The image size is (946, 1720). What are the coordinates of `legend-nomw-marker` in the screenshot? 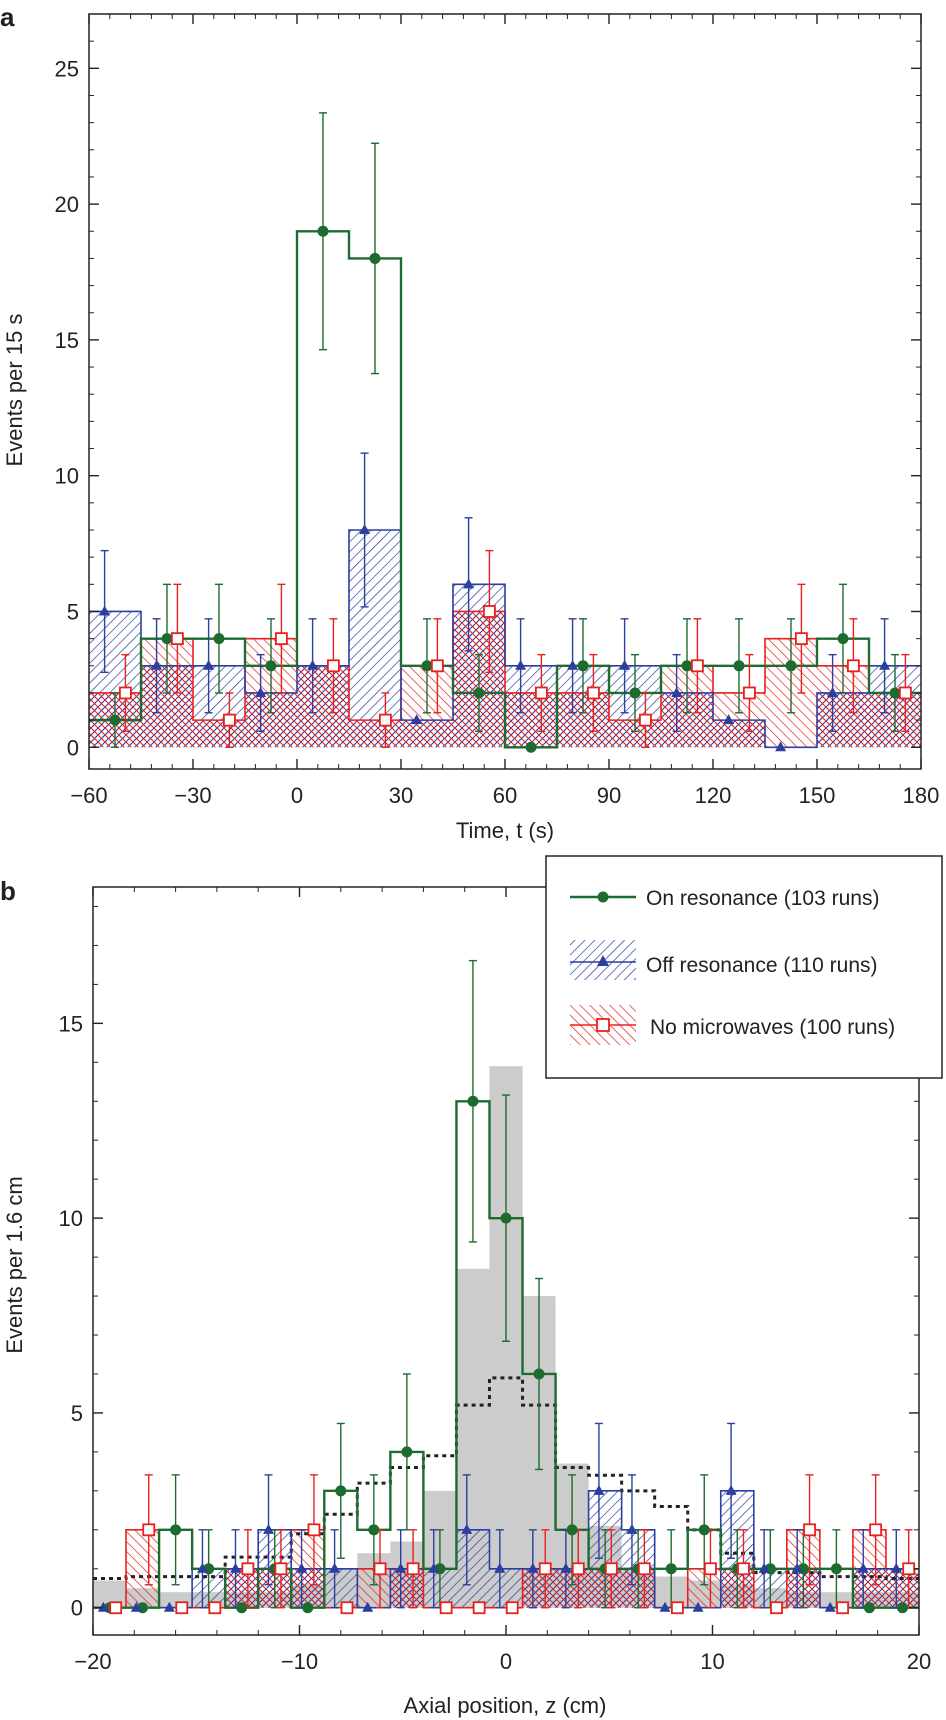 It's located at (603, 1025).